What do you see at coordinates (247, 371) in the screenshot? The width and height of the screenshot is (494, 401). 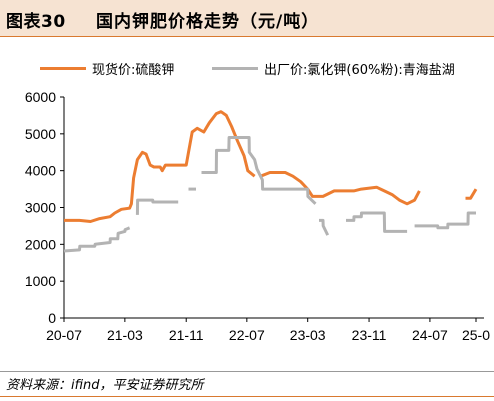 I see `source-divider` at bounding box center [247, 371].